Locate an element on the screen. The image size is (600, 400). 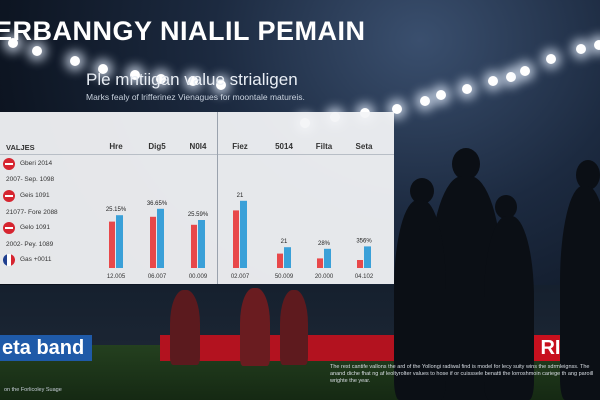
x-tick-label: 04.102 is located at coordinates (364, 277).